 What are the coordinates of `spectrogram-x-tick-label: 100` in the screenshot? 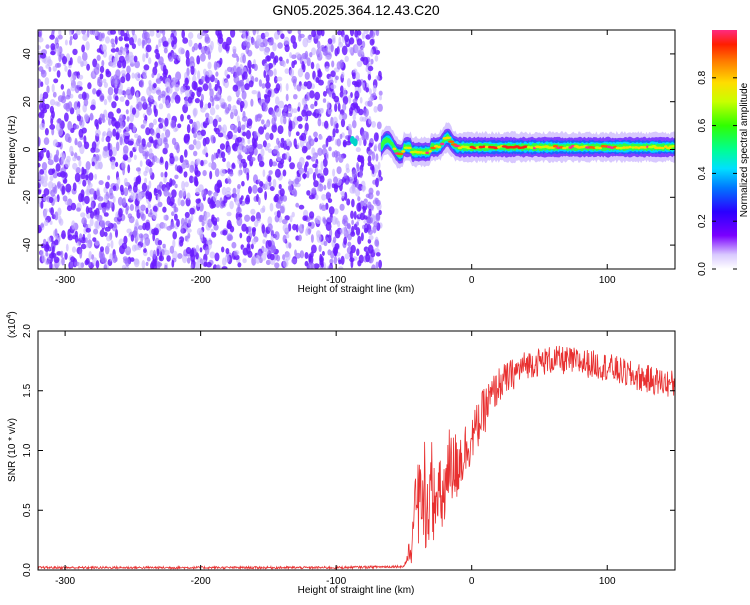 It's located at (607, 280).